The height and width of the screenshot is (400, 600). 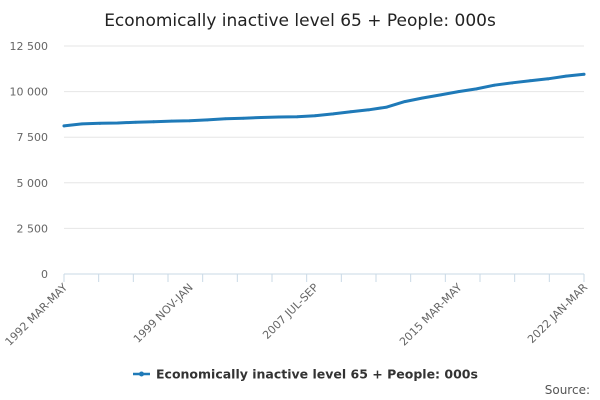 What do you see at coordinates (290, 311) in the screenshot?
I see `x-tick-label: 2007 JUL-SEP` at bounding box center [290, 311].